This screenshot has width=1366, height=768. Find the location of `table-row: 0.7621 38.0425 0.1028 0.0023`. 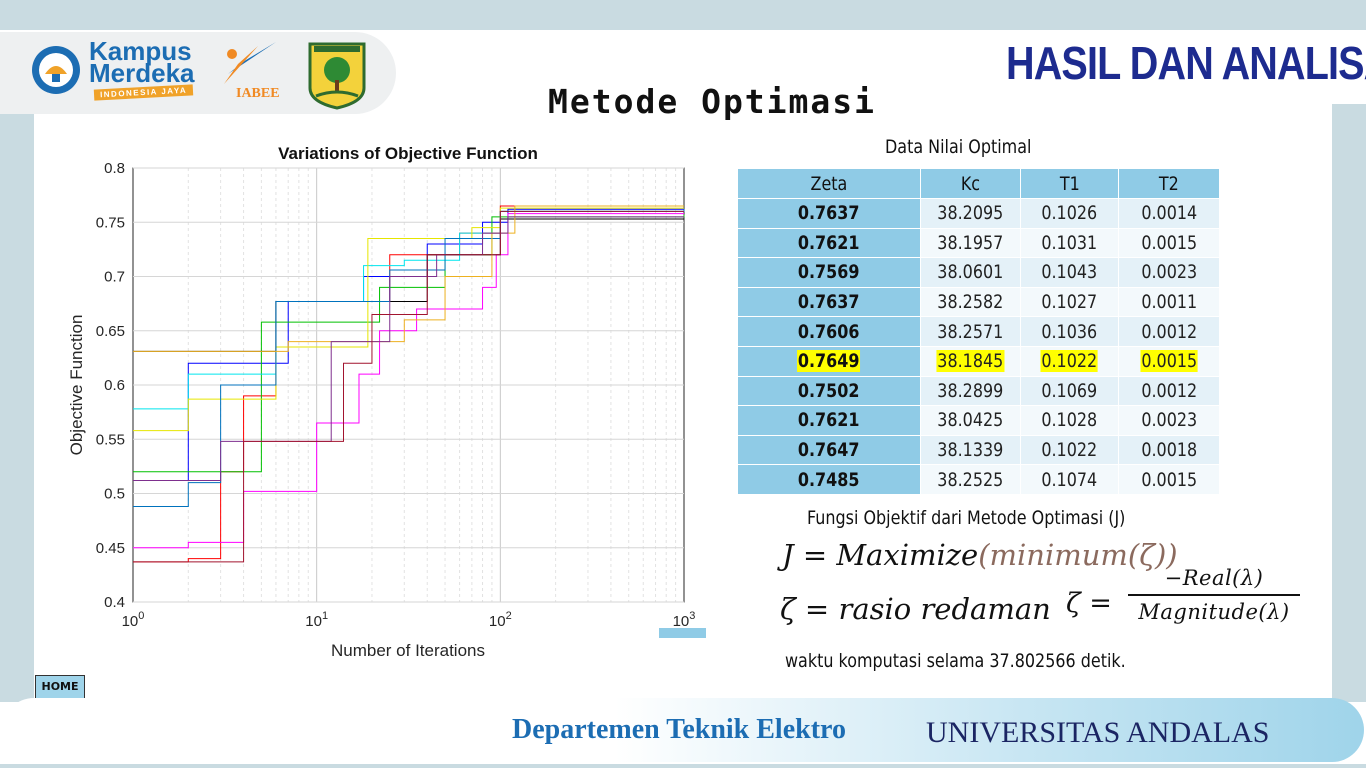

table-row: 0.7621 38.0425 0.1028 0.0023 is located at coordinates (978, 420).